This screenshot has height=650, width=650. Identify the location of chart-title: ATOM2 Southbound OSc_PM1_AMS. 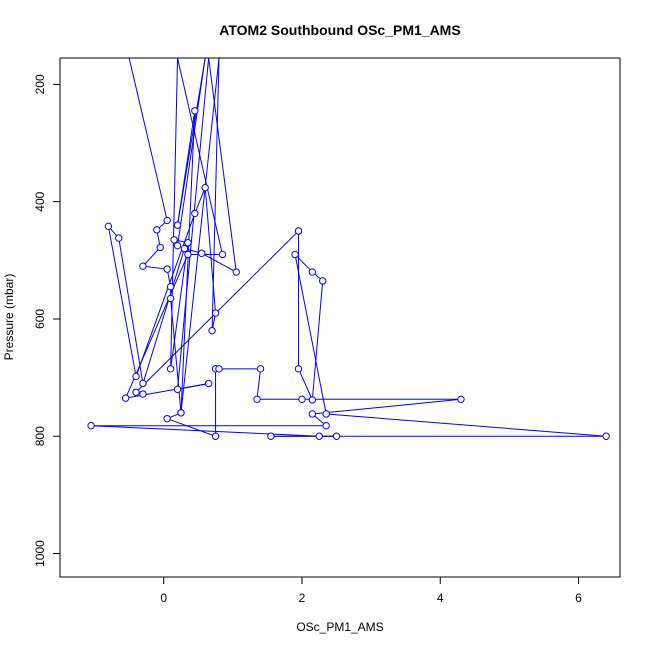
(339, 30).